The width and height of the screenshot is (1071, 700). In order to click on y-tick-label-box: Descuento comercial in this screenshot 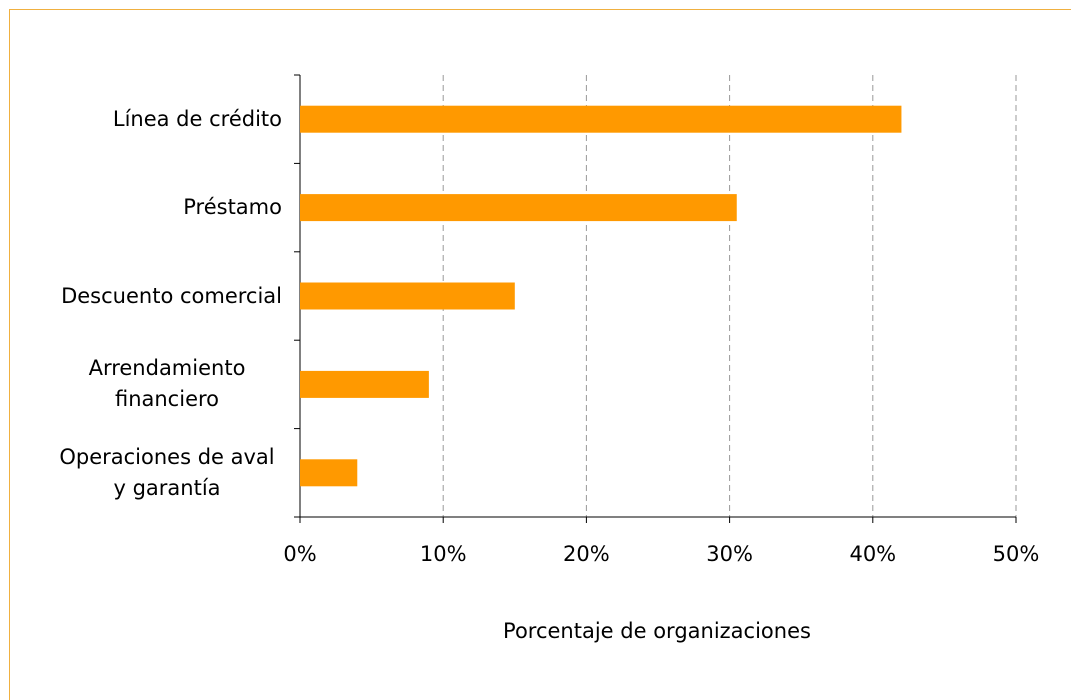, I will do `click(167, 296)`.